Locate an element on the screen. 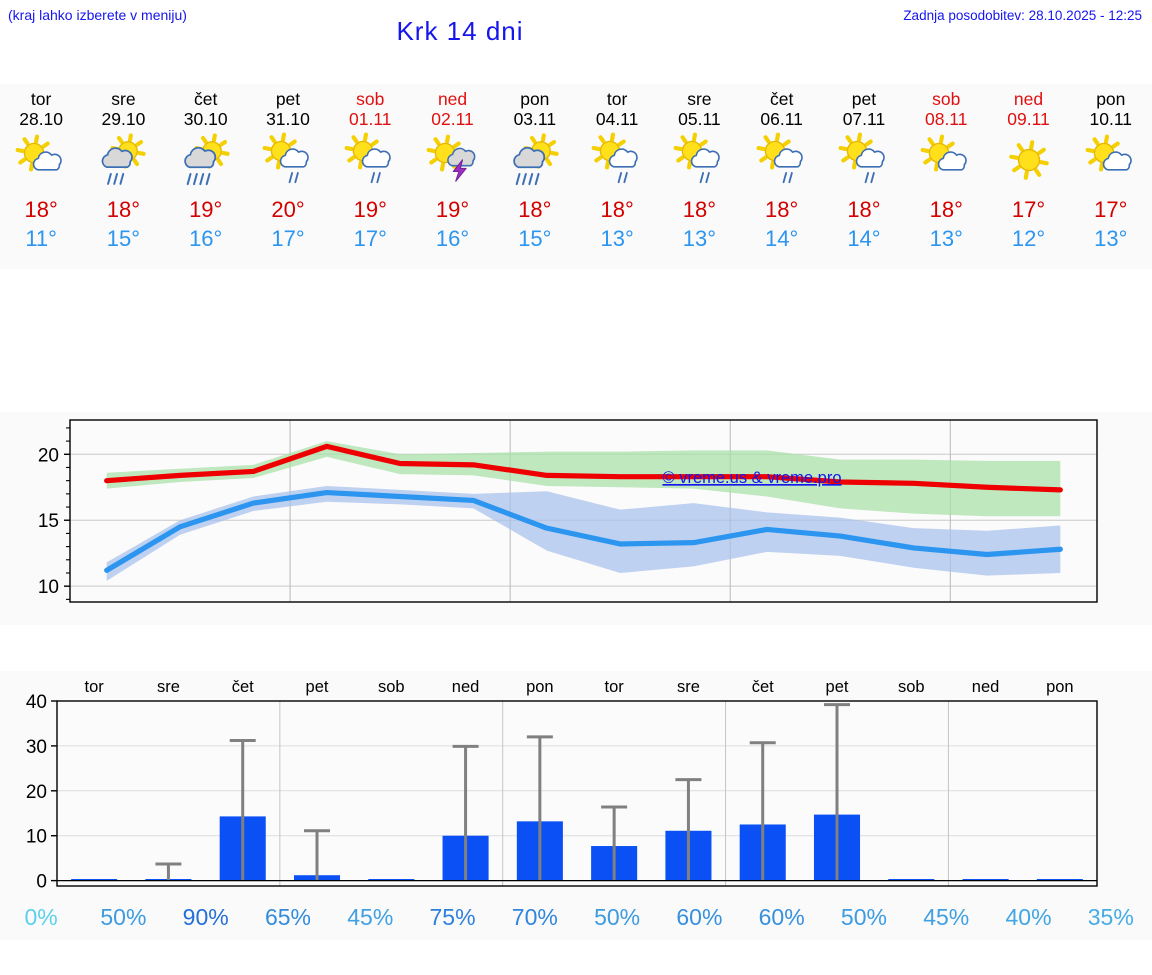 The image size is (1152, 975). precipitation-probability: 75% is located at coordinates (452, 917).